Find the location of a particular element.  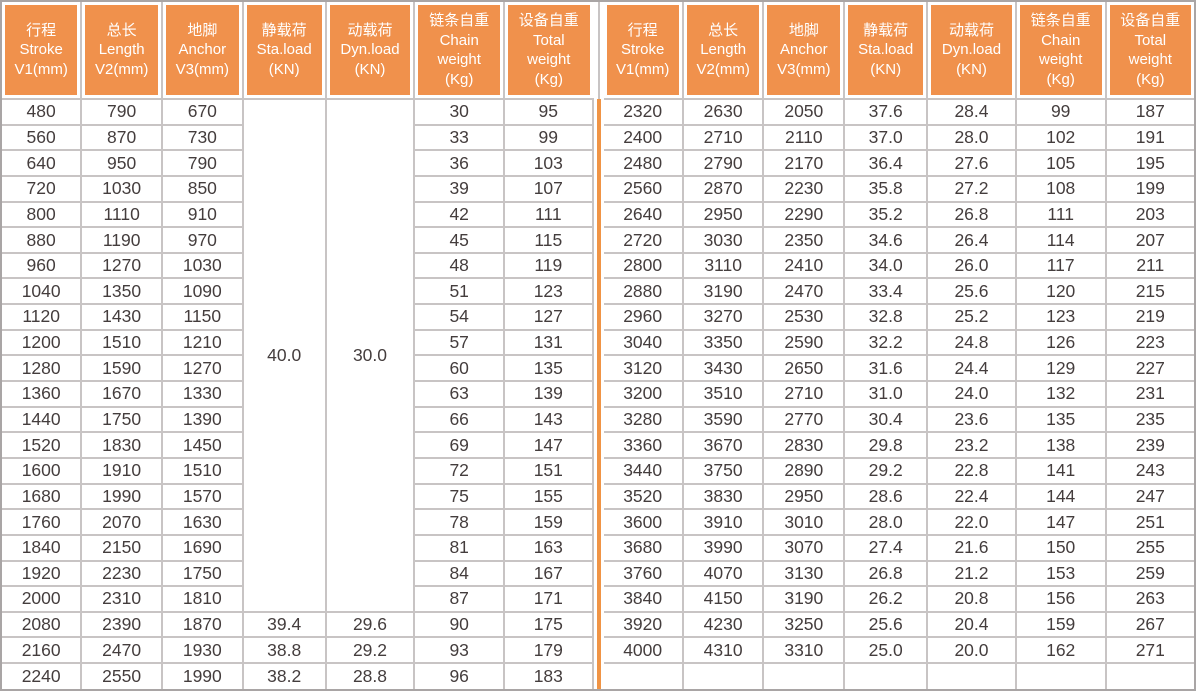

table-cell: 640 is located at coordinates (42, 163).